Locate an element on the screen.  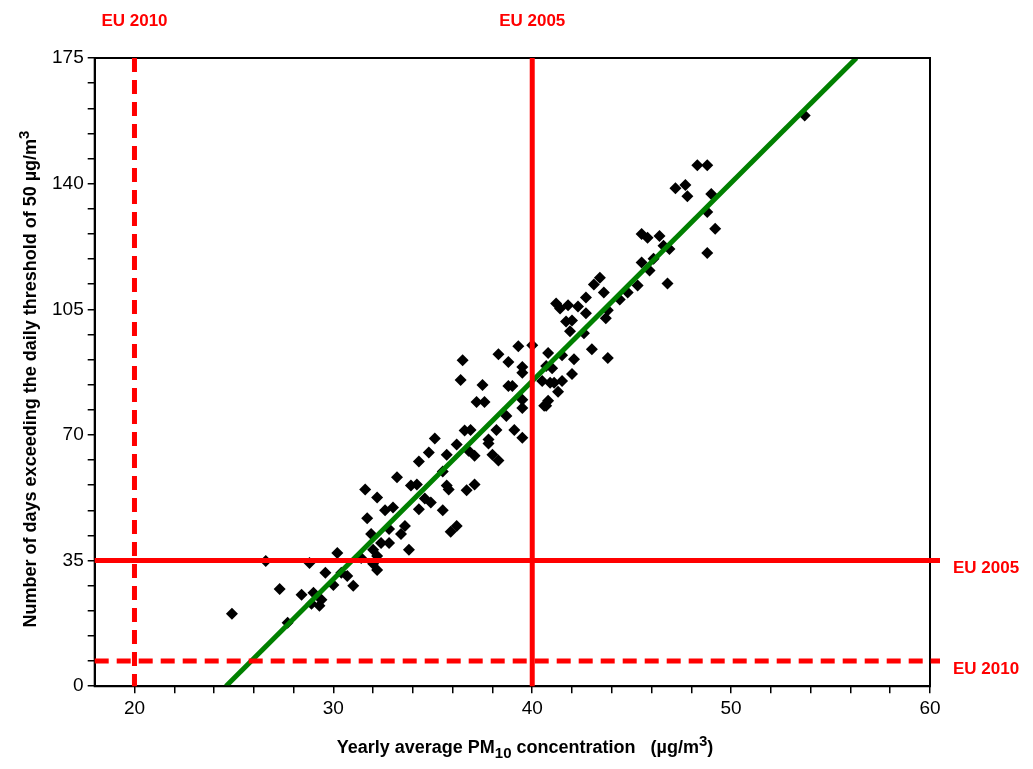
x-tick-label: 40 is located at coordinates (532, 707).